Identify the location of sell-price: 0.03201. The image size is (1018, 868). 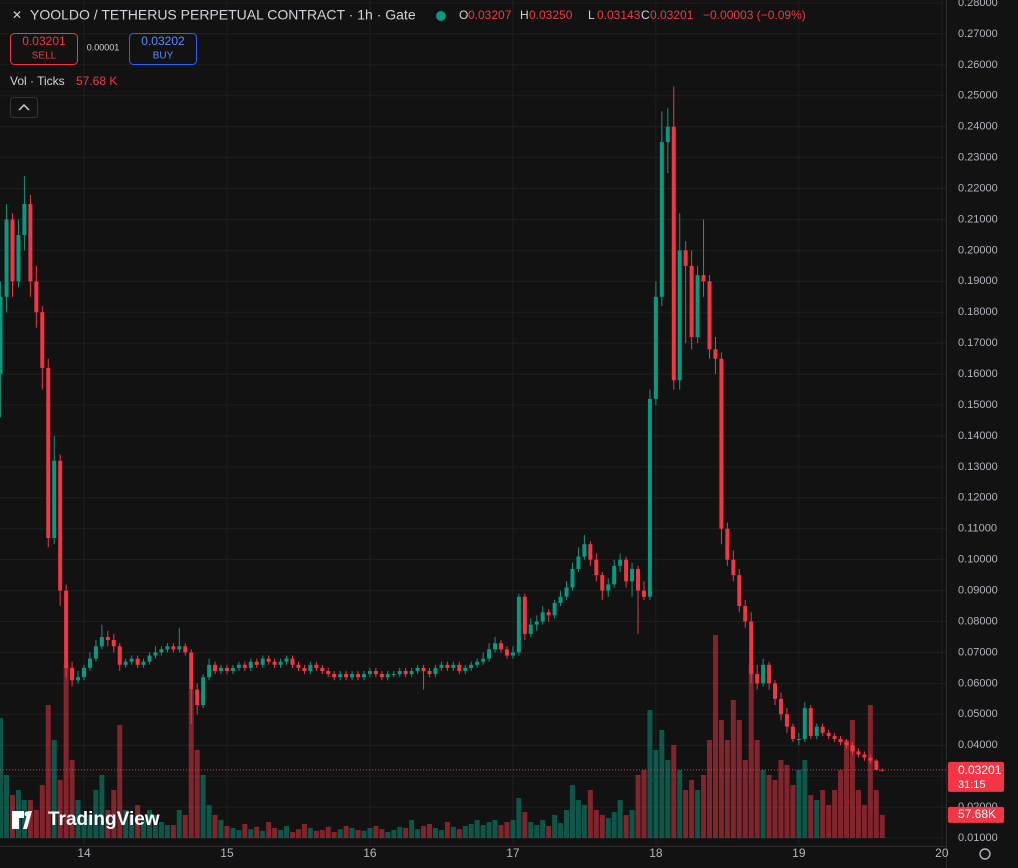
(44, 41).